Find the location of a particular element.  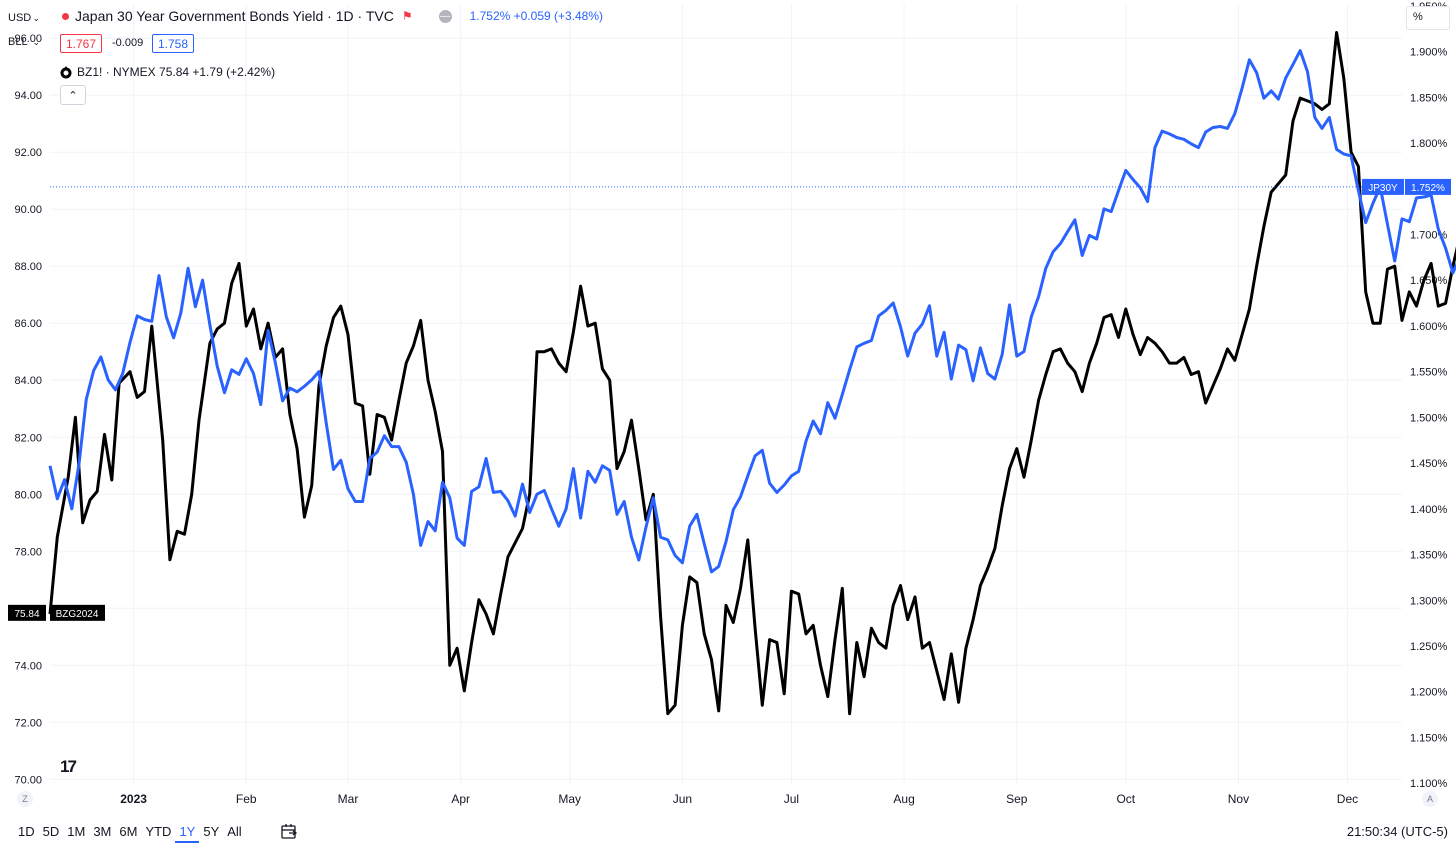

time-tick-label: Nov is located at coordinates (1238, 799).